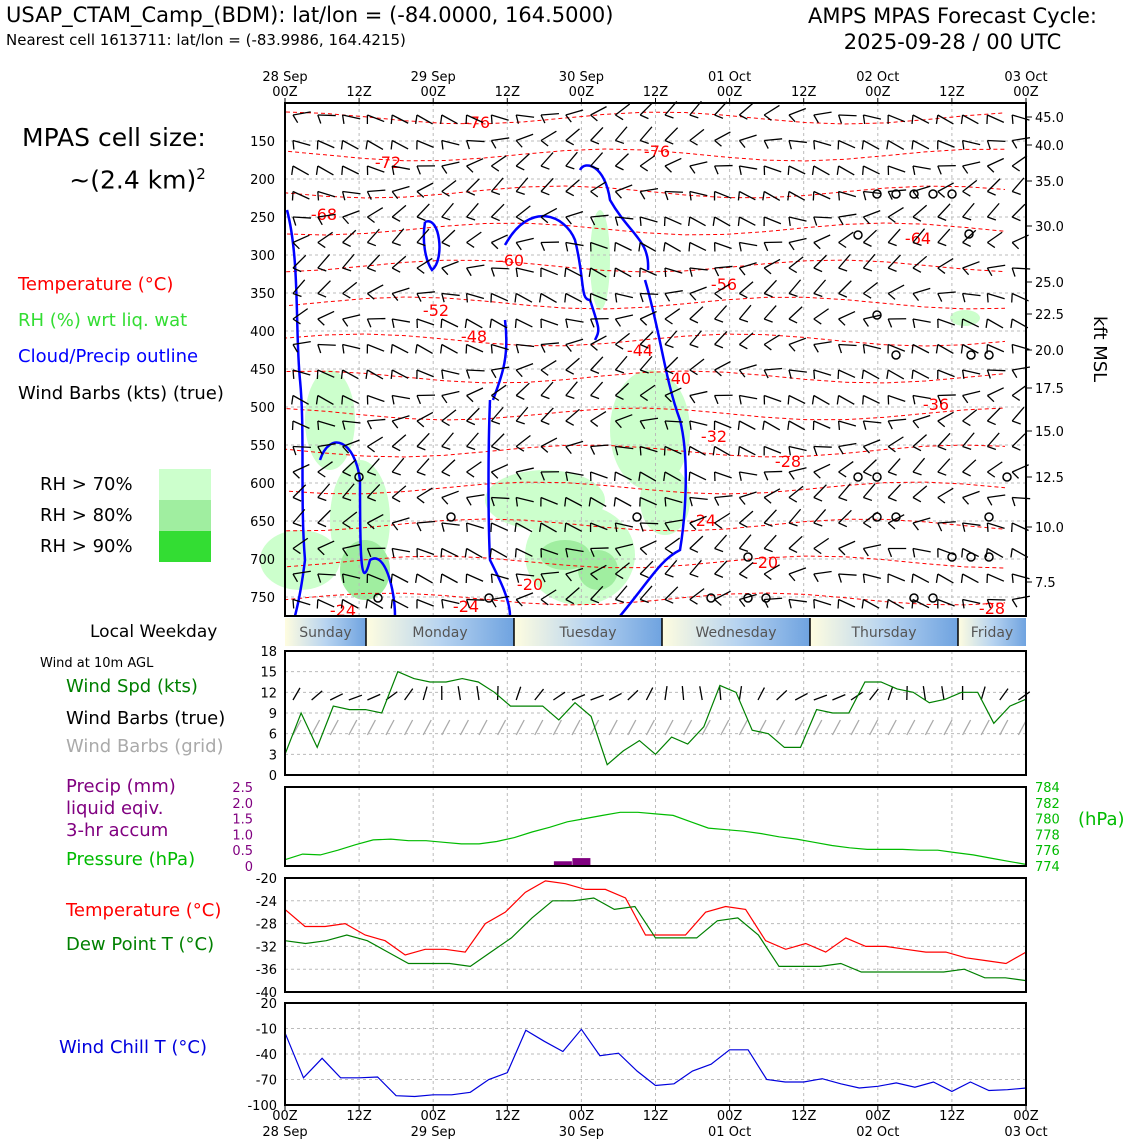  What do you see at coordinates (1026, 92) in the screenshot?
I see `top-tick-hour-10: 00Z` at bounding box center [1026, 92].